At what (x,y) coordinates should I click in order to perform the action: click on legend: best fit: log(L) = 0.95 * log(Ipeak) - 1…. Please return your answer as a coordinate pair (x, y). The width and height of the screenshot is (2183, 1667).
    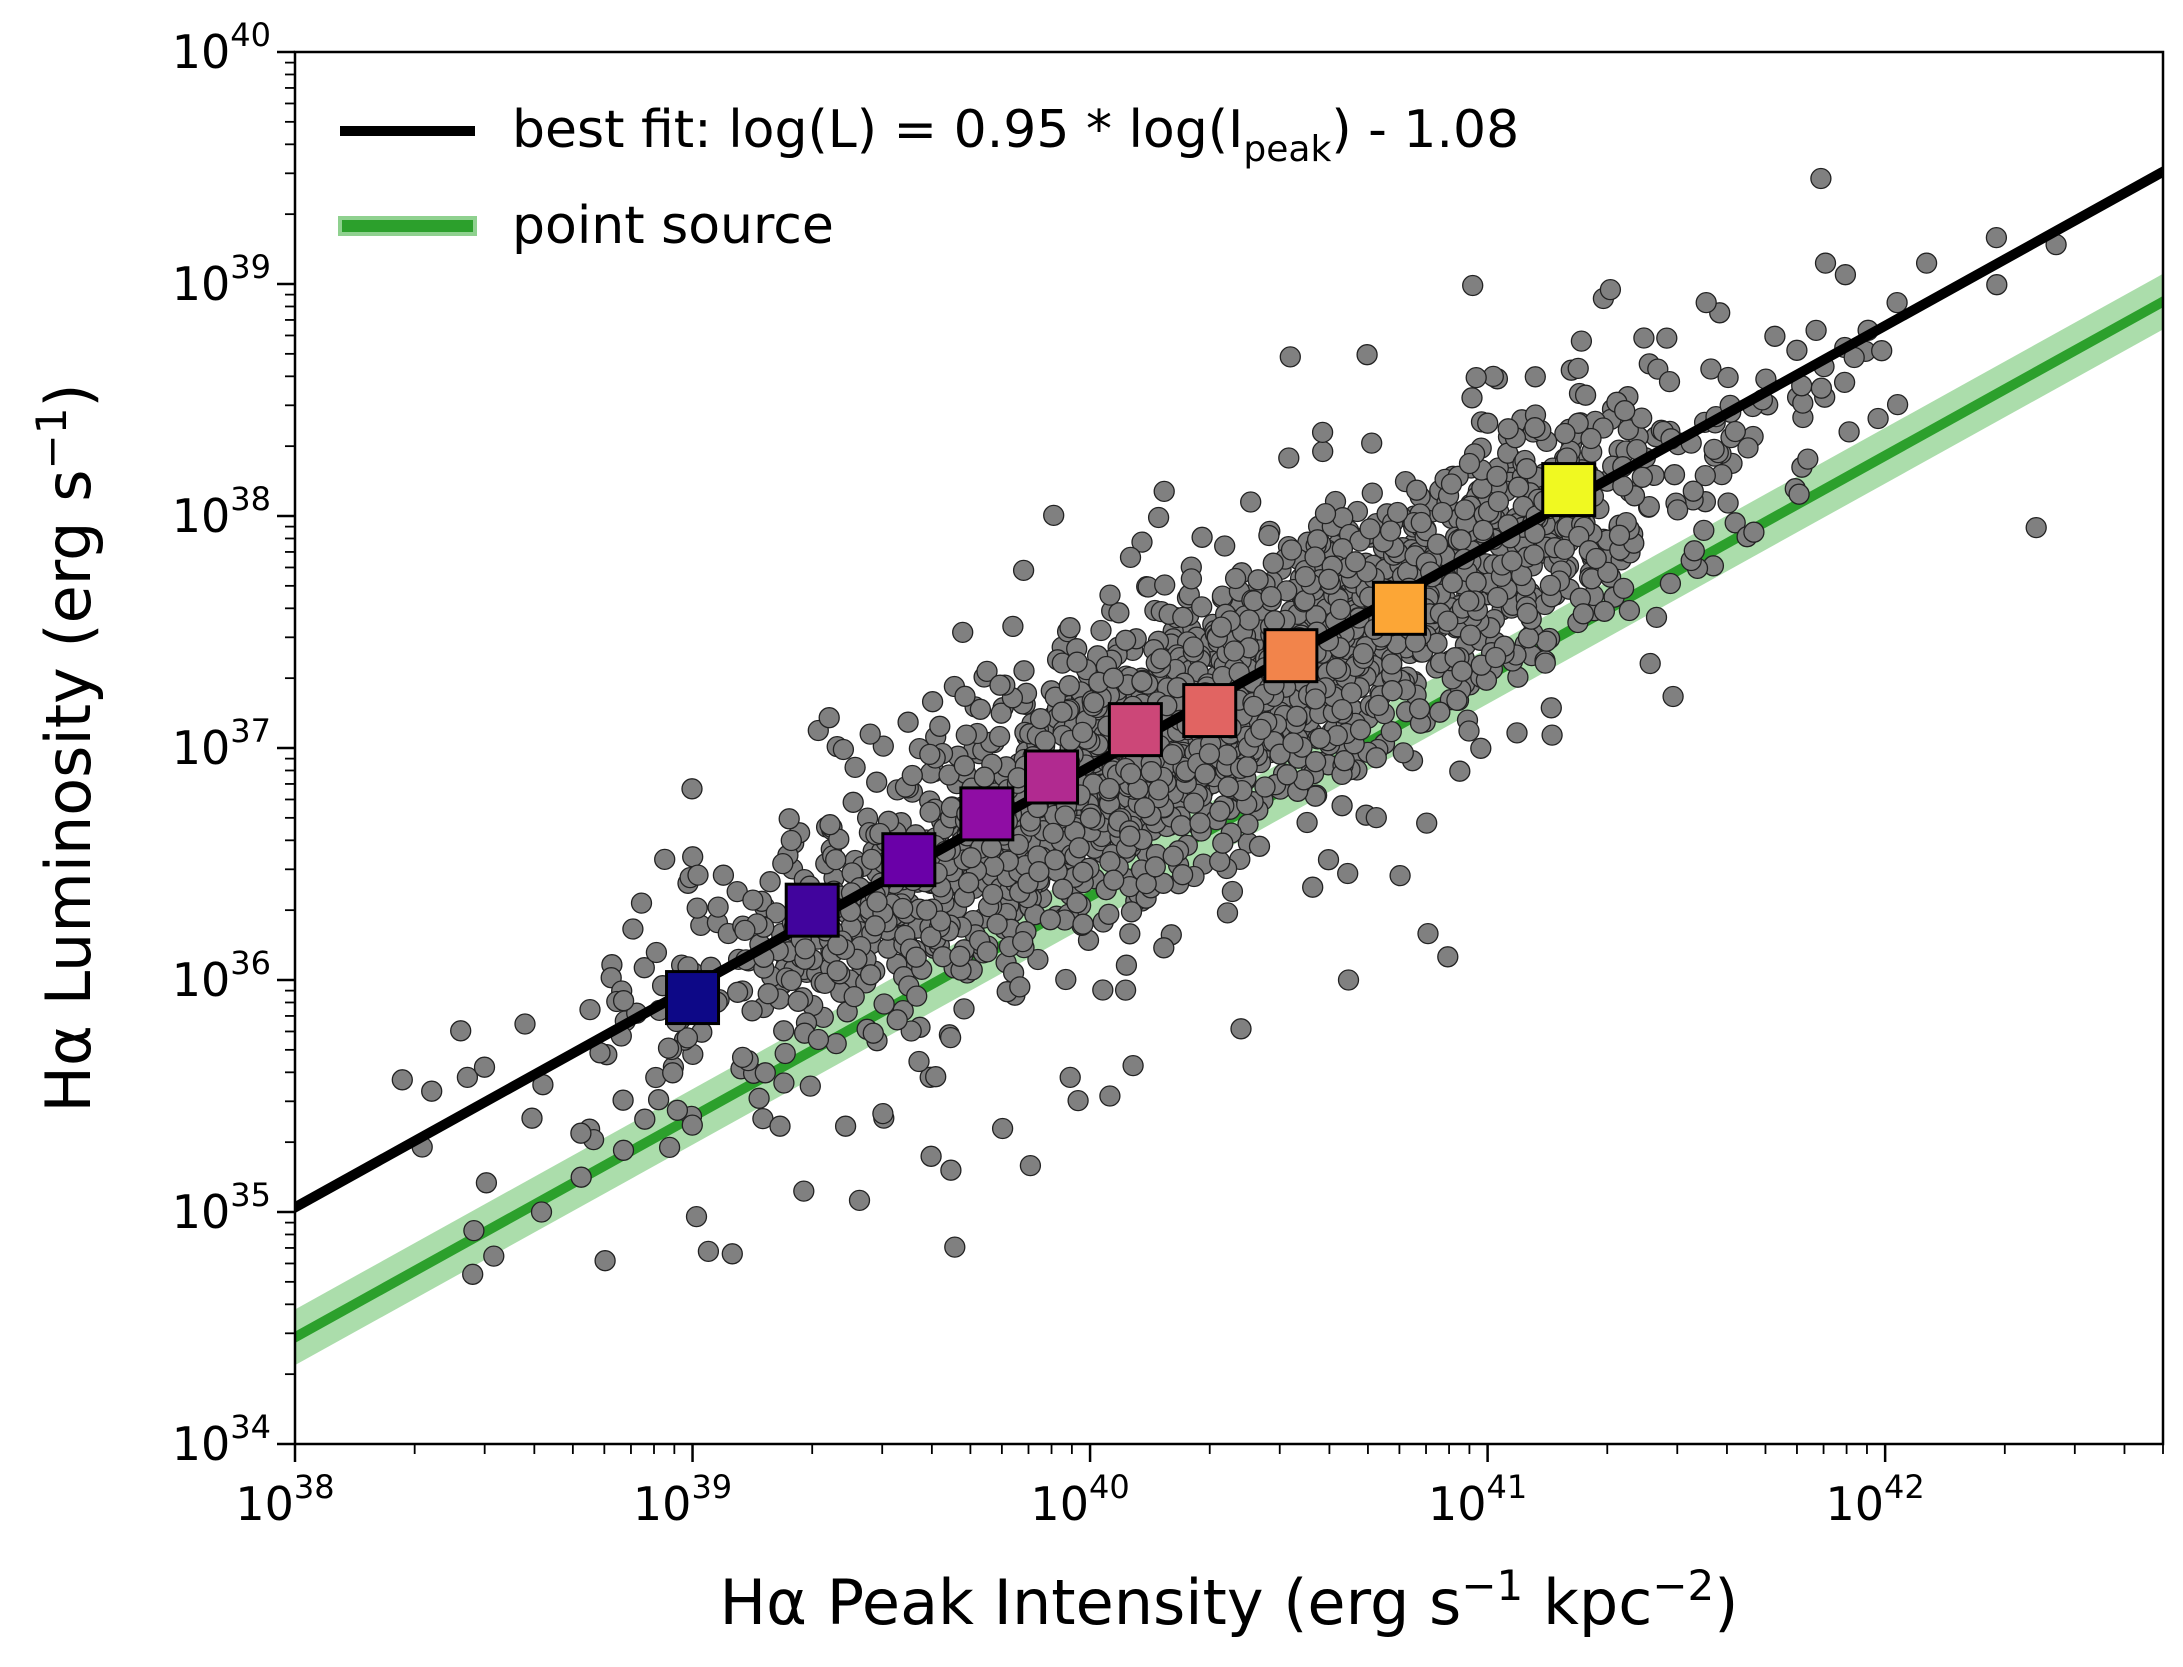
    Looking at the image, I should click on (928, 178).